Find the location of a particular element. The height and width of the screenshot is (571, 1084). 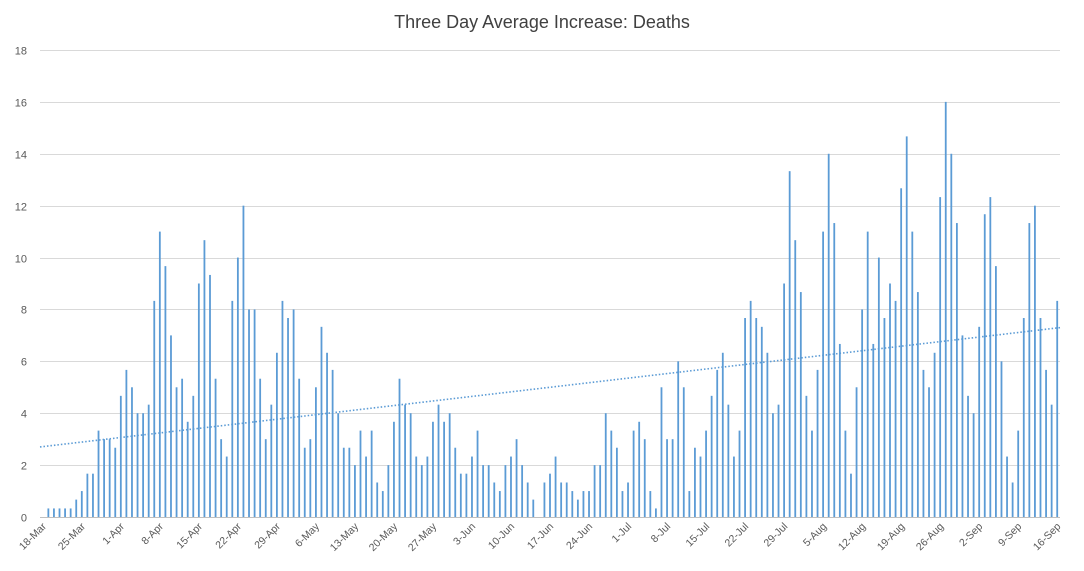

y-tick-label: 4 is located at coordinates (24, 415).